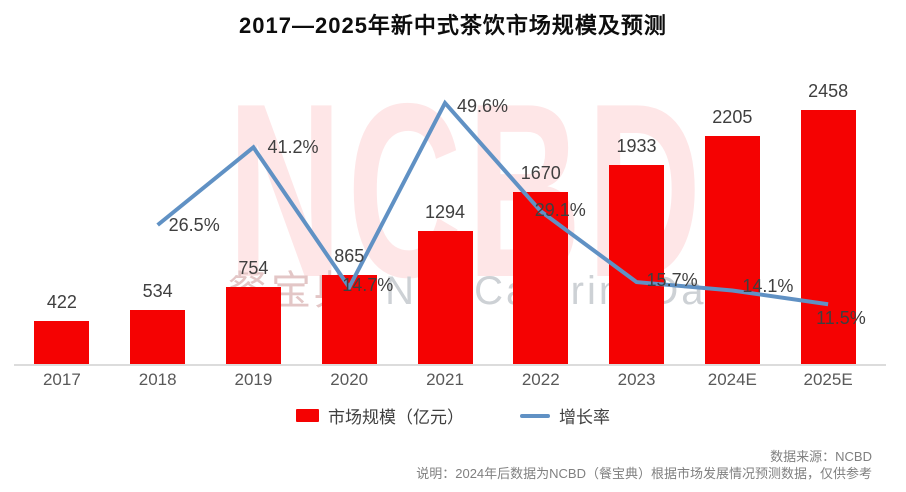  I want to click on bar-value-label-2022: 1670, so click(540, 172).